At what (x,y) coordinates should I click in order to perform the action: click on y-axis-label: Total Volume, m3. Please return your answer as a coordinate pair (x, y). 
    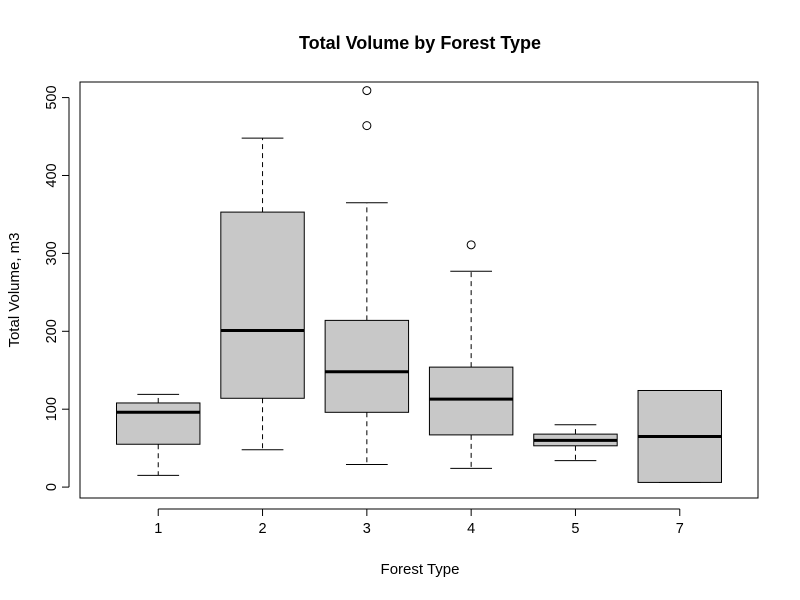
    Looking at the image, I should click on (14, 289).